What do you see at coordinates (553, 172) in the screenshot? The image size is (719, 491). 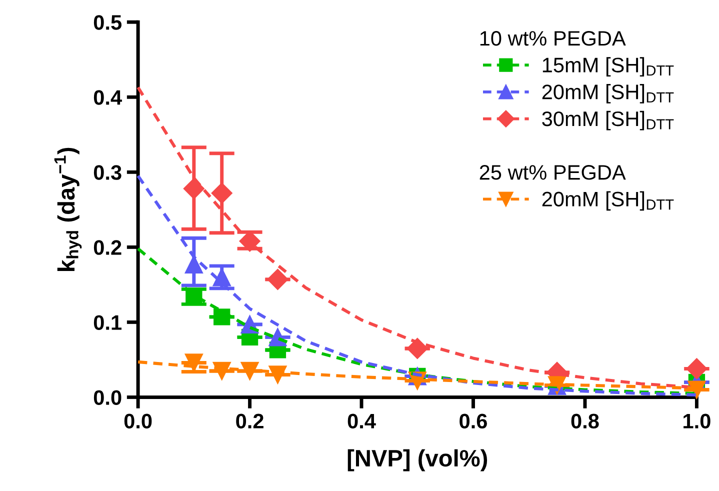 I see `annotation: 25 wt% PEGDA` at bounding box center [553, 172].